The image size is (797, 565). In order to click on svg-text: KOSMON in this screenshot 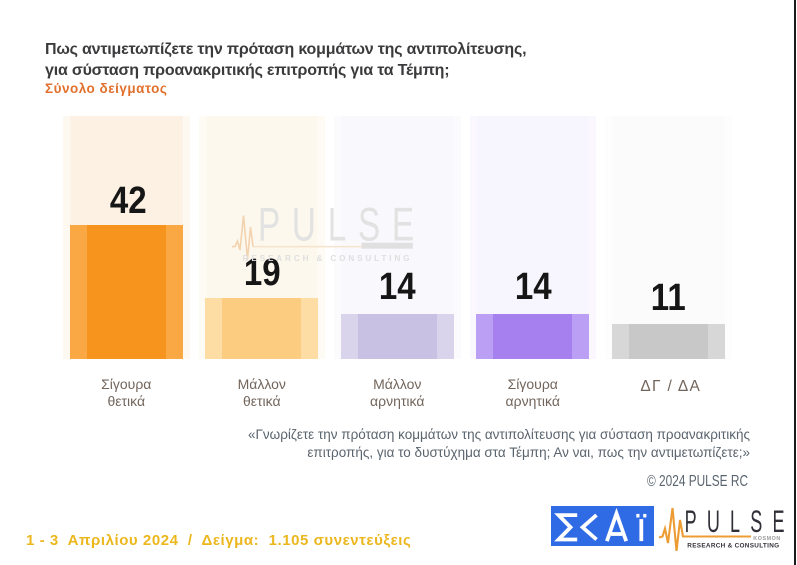, I will do `click(767, 539)`.